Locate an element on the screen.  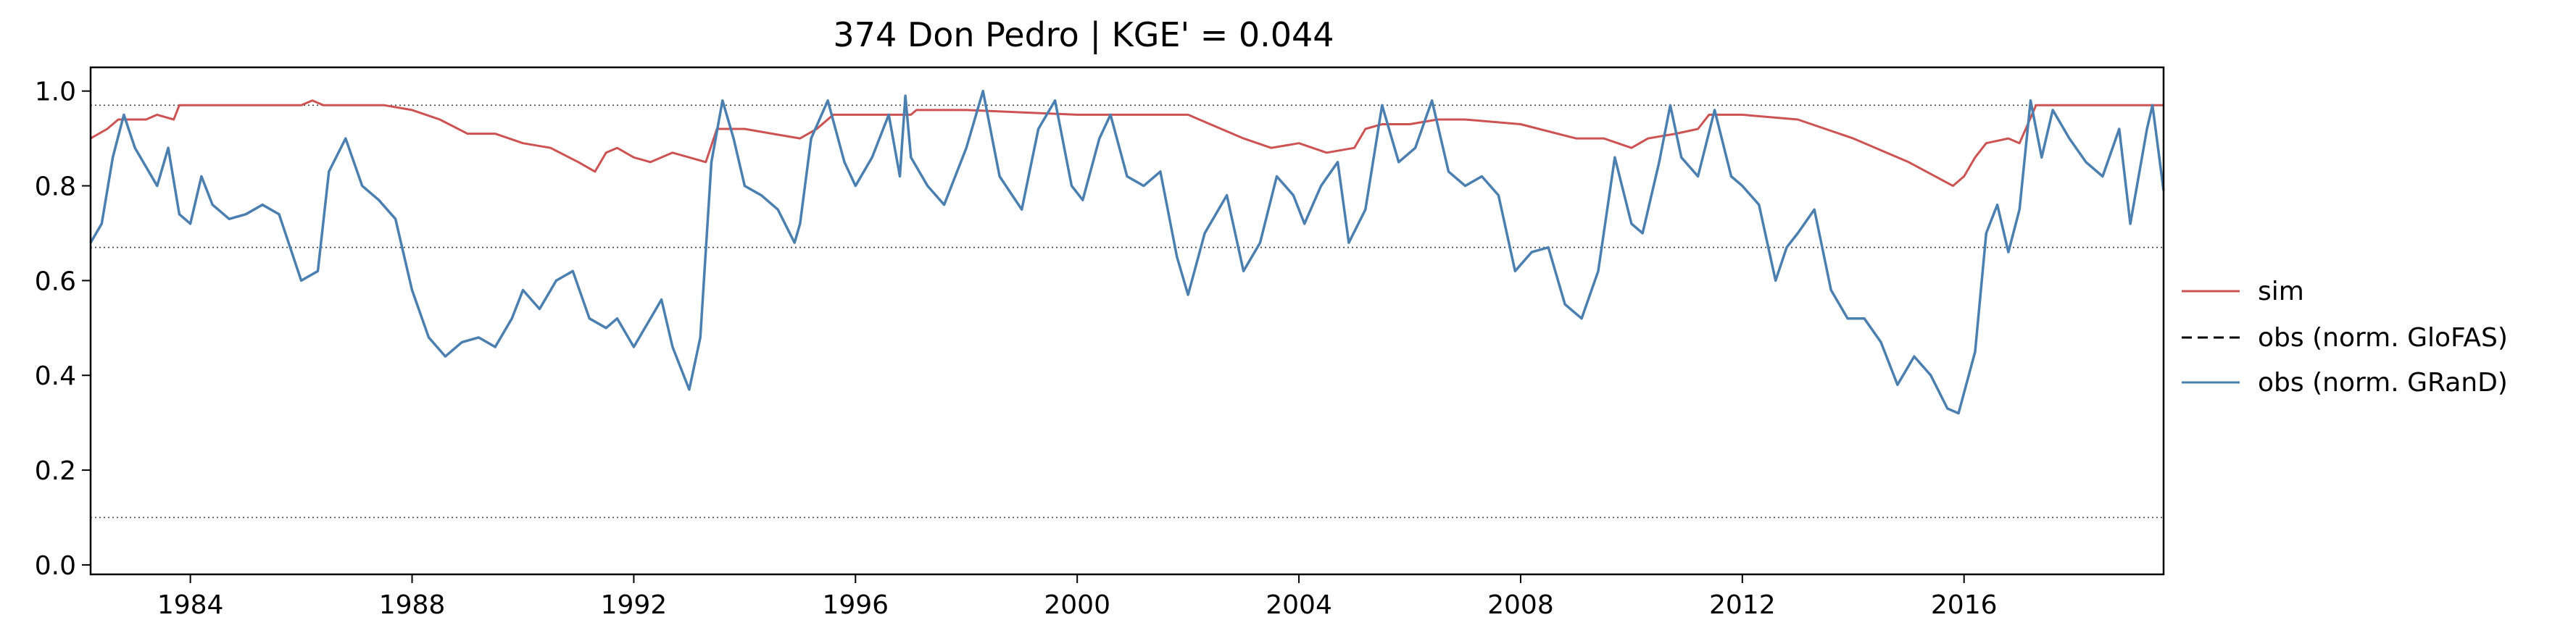
x-tick-label-2004: 2004 is located at coordinates (1299, 605).